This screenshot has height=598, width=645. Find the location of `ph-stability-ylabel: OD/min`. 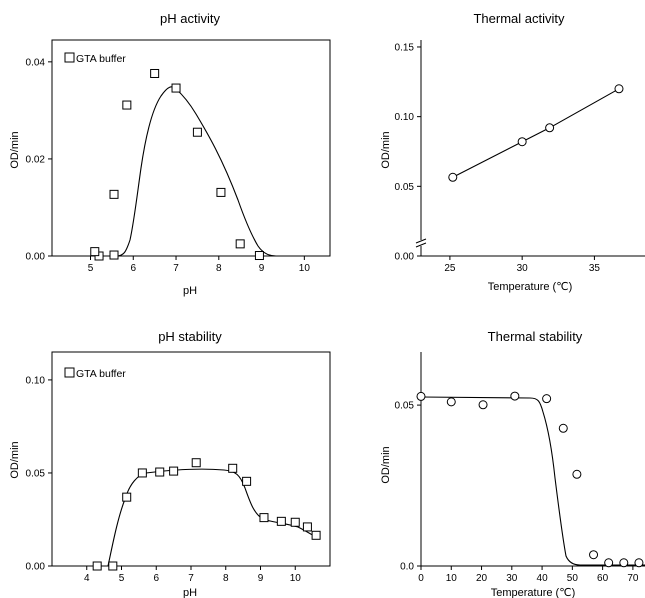

ph-stability-ylabel: OD/min is located at coordinates (15, 459).